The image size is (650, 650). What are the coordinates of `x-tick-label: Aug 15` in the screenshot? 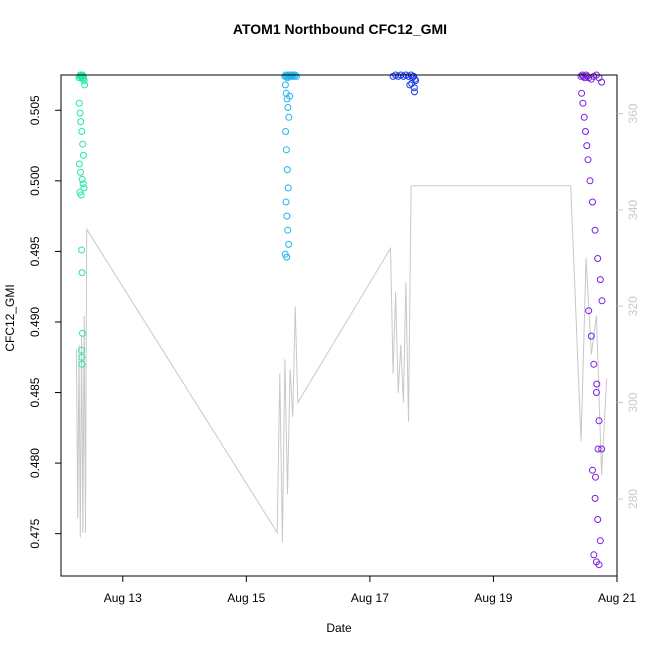 It's located at (246, 598).